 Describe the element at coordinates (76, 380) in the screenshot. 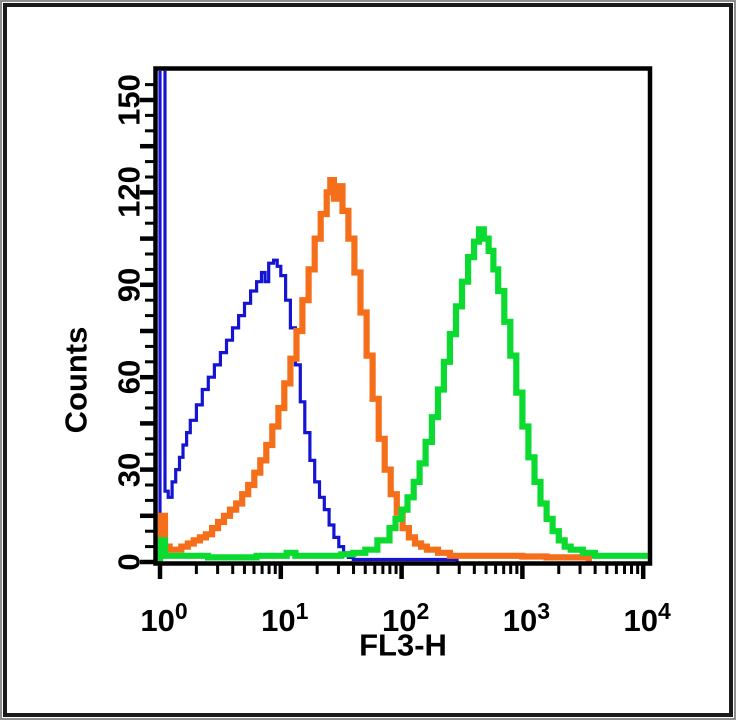

I see `y-axis-title: Counts` at that location.